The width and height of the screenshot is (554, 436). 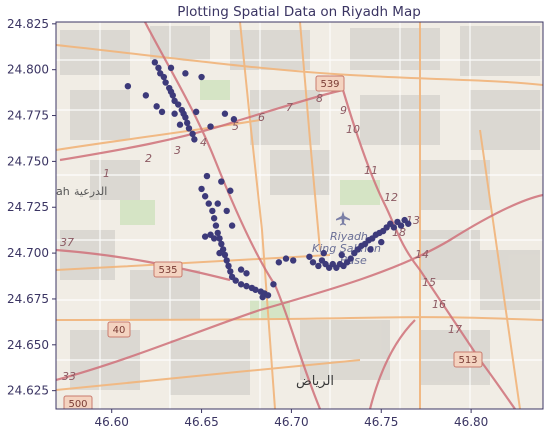 I want to click on exit-8: 8, so click(x=319, y=98).